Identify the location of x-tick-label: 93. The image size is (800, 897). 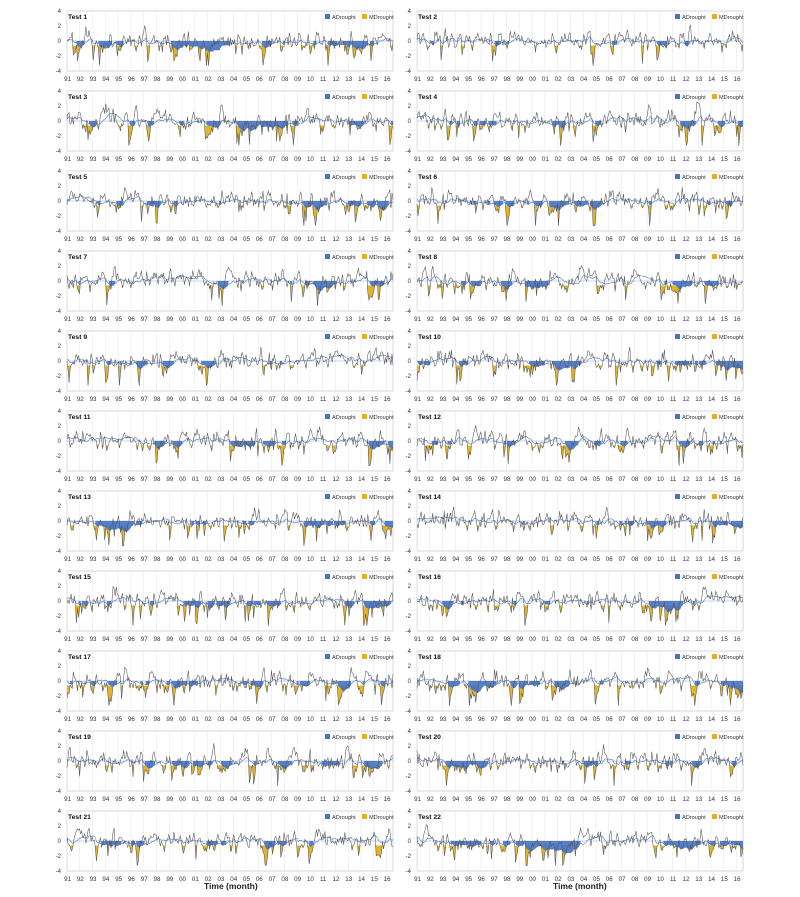
(443, 79).